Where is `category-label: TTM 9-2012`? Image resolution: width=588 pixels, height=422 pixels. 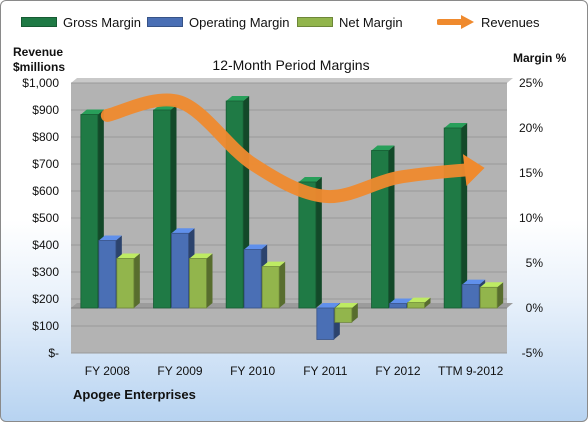
category-label: TTM 9-2012 is located at coordinates (471, 371).